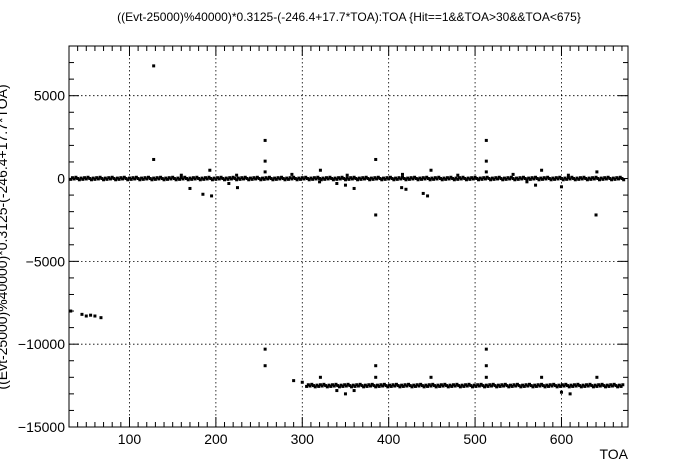  Describe the element at coordinates (41, 427) in the screenshot. I see `y-tick-label-0: −15000` at that location.